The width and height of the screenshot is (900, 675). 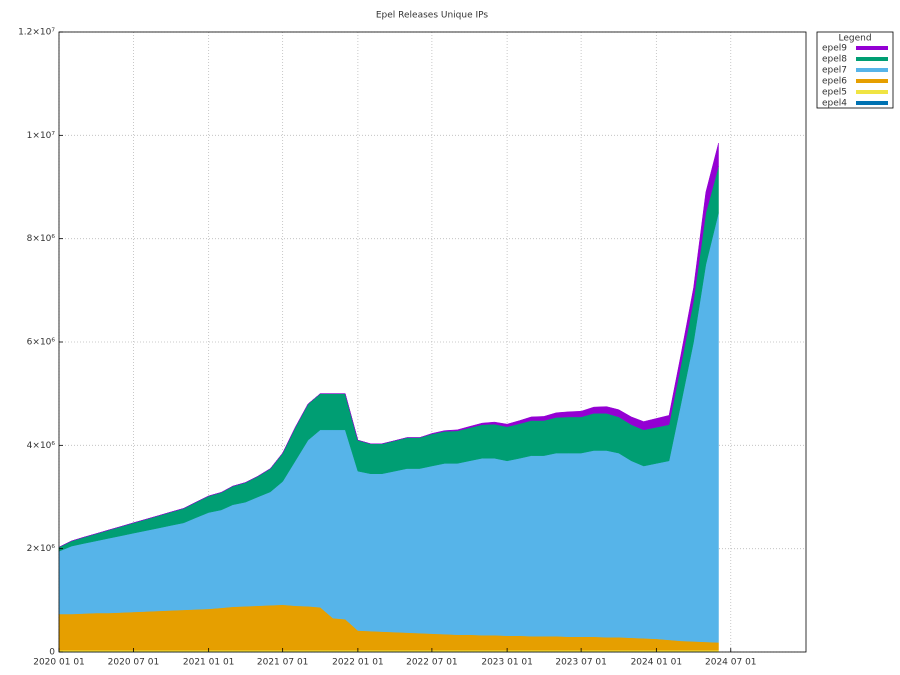 I want to click on y-tick-label: 2×10⁶, so click(x=41, y=549).